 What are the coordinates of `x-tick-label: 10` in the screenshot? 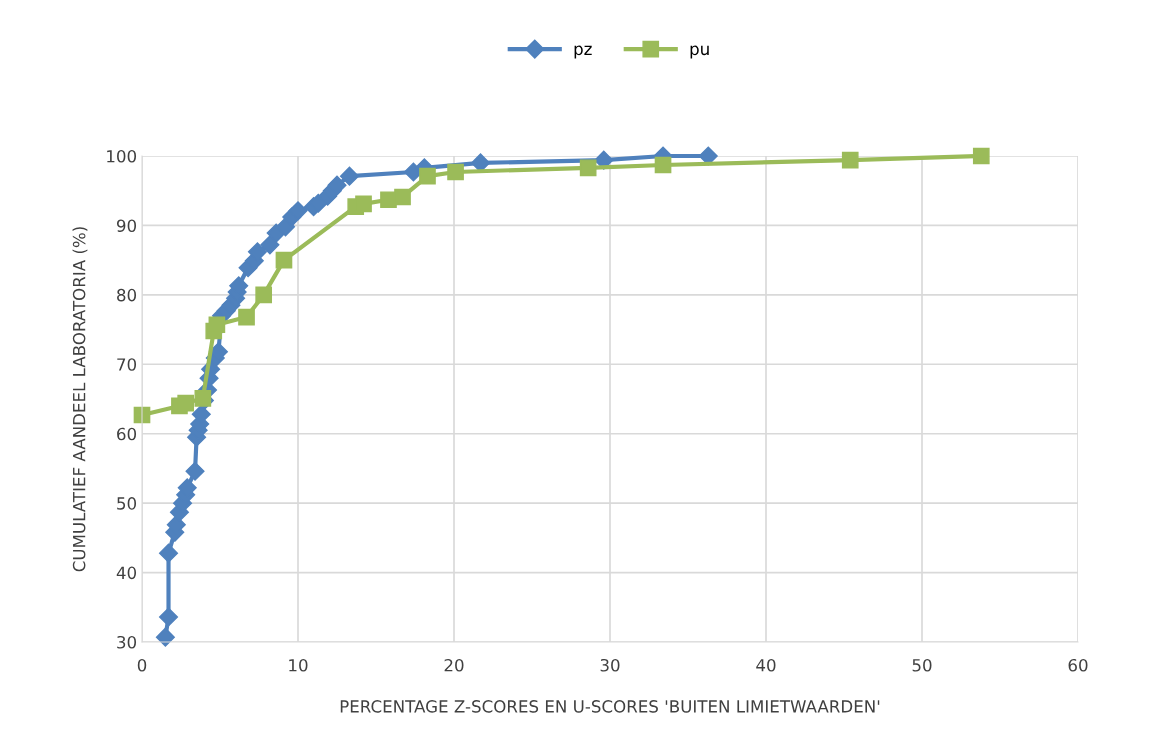 It's located at (298, 665).